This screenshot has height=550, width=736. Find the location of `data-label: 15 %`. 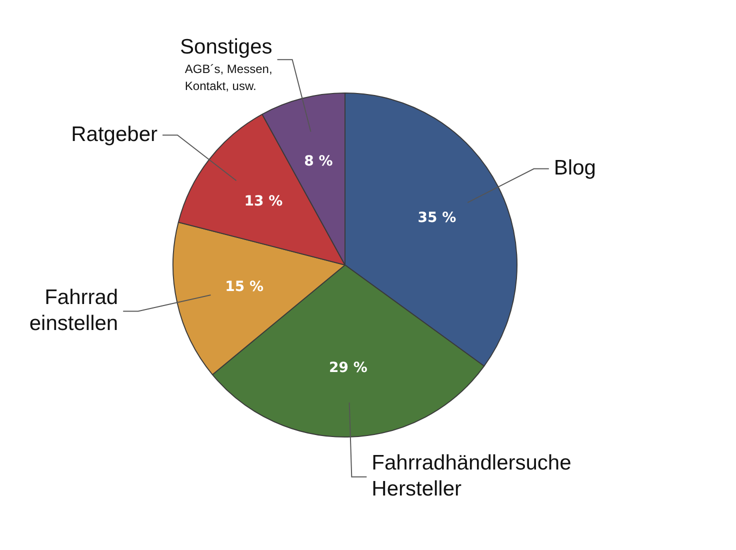

data-label: 15 % is located at coordinates (244, 287).